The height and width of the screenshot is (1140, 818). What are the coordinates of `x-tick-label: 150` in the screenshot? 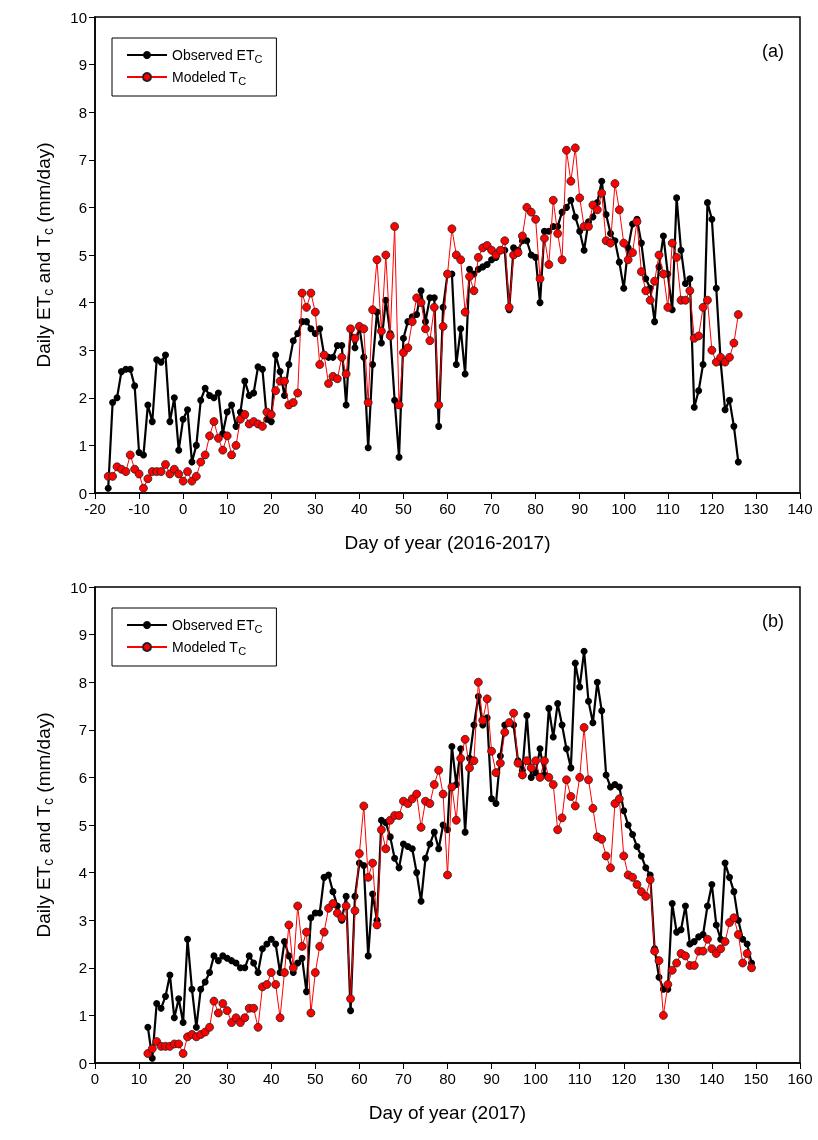 It's located at (756, 1078).